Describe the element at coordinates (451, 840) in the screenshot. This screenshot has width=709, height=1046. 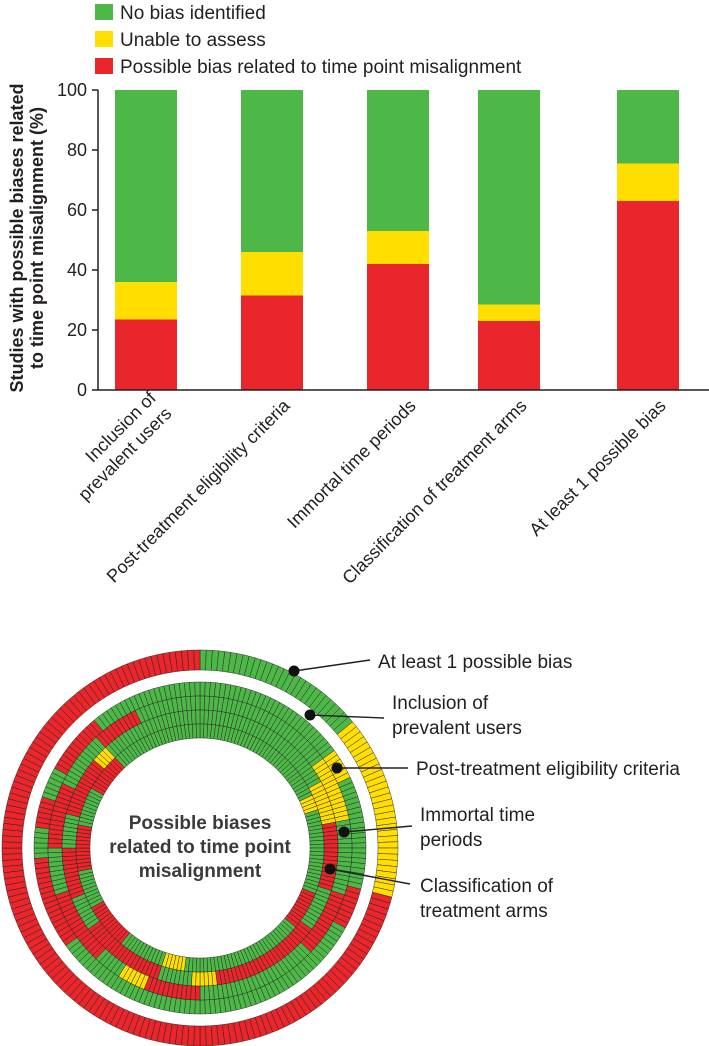
I see `annotation-label: periods` at that location.